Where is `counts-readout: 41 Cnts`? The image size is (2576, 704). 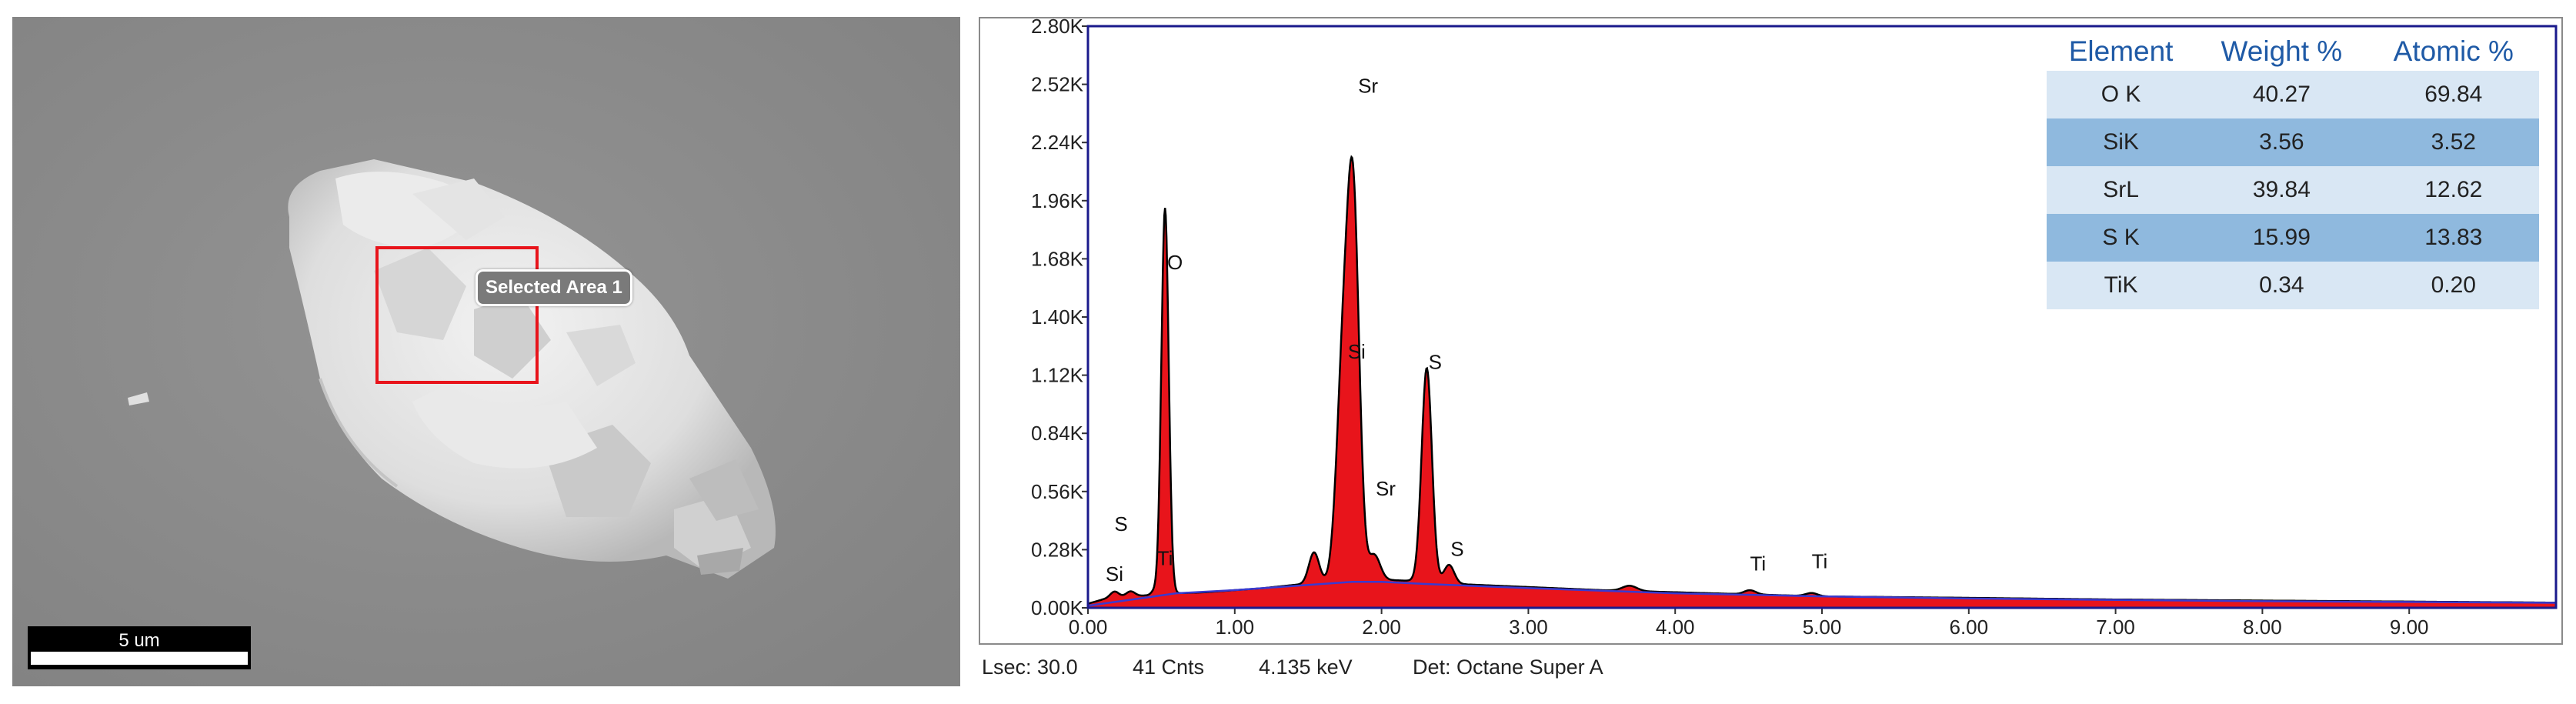 counts-readout: 41 Cnts is located at coordinates (1169, 668).